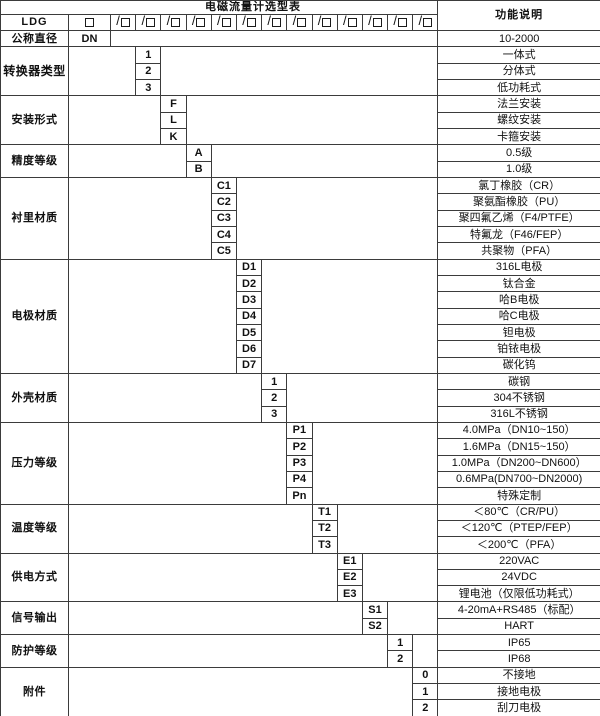 The image size is (600, 716). What do you see at coordinates (425, 22) in the screenshot?
I see `model-box-13: /` at bounding box center [425, 22].